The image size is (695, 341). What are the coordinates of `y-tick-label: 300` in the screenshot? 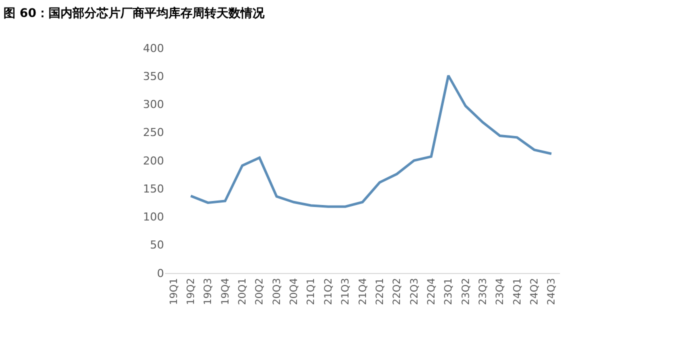 It's located at (153, 105).